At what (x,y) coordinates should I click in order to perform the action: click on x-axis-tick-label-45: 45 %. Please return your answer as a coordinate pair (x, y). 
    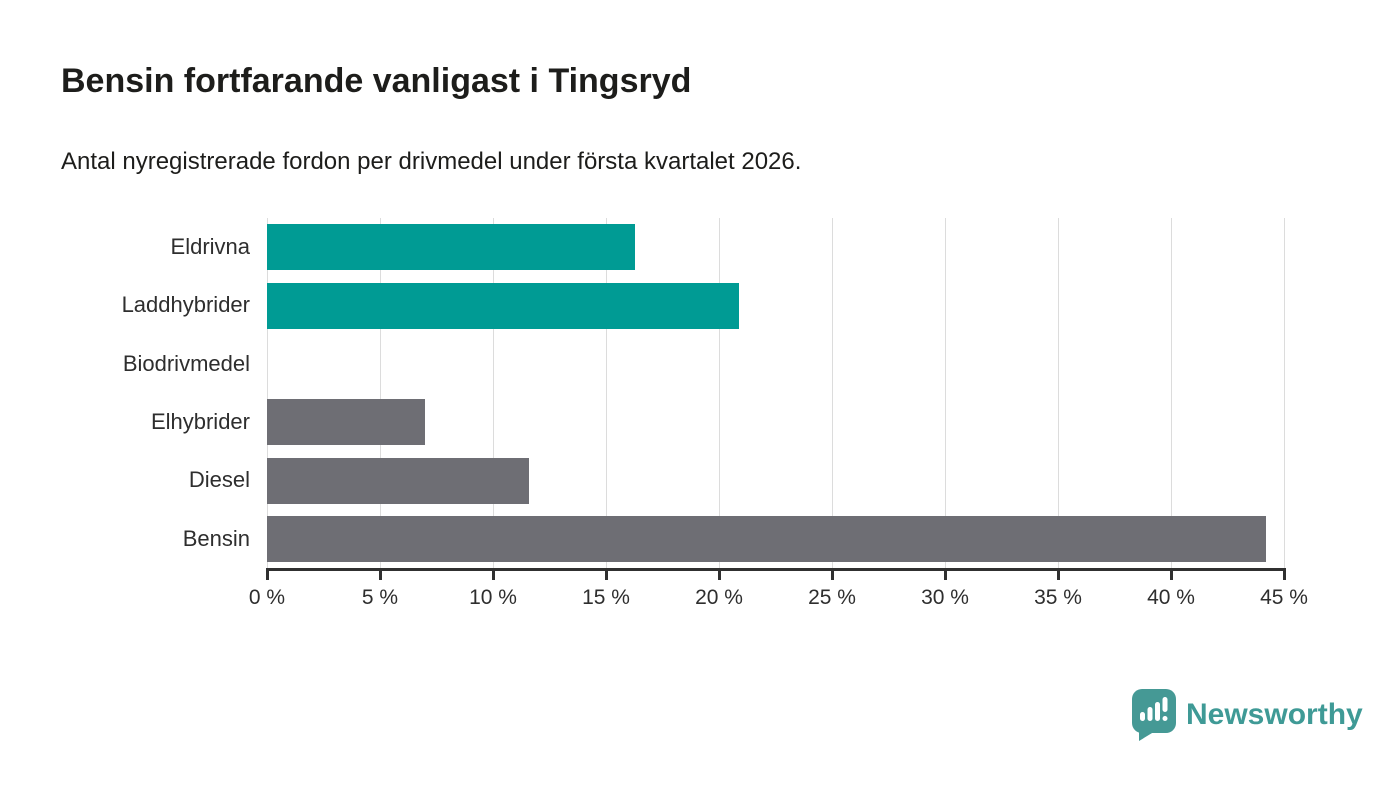
    Looking at the image, I should click on (1284, 597).